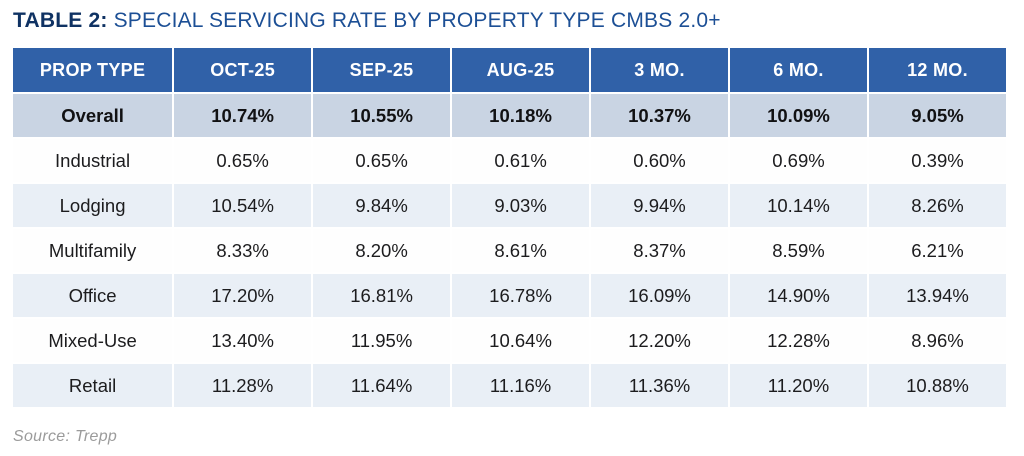 The image size is (1024, 456). Describe the element at coordinates (937, 70) in the screenshot. I see `column-header-12-mo: 12 MO.` at that location.